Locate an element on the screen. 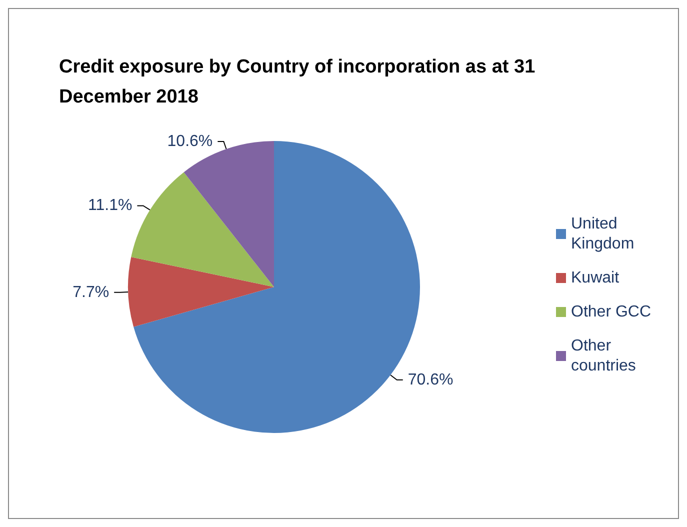  legend-label: United Kingdom is located at coordinates (602, 234).